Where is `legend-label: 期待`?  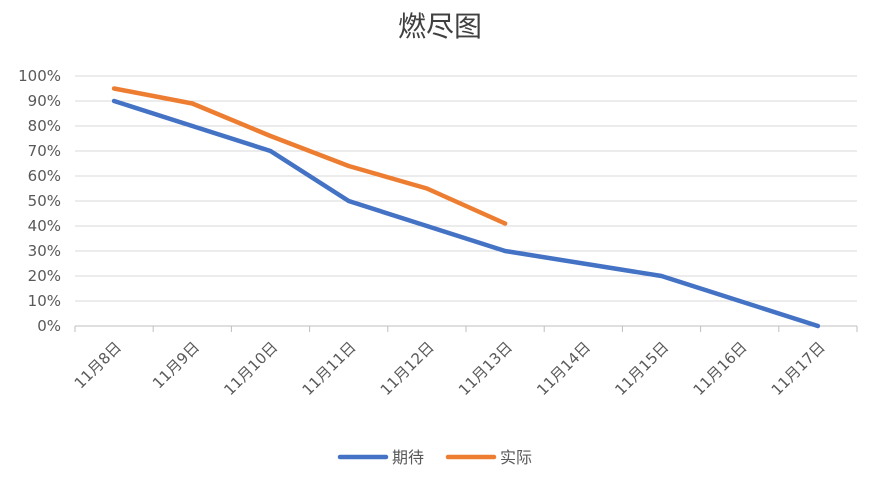 legend-label: 期待 is located at coordinates (408, 457).